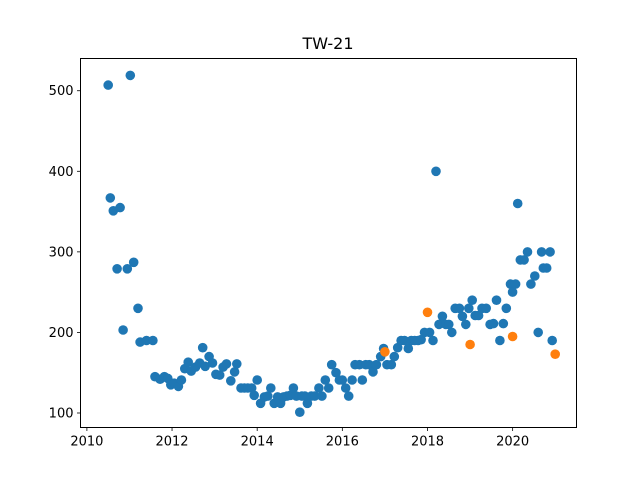 The image size is (640, 480). What do you see at coordinates (257, 442) in the screenshot?
I see `x-tick-label-3: 2014` at bounding box center [257, 442].